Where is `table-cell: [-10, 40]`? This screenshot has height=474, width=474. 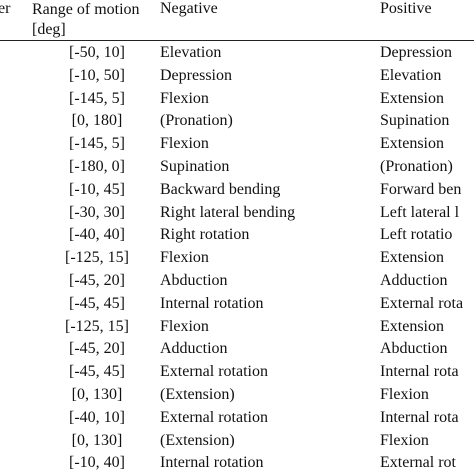
table-cell: [-10, 40] is located at coordinates (97, 463).